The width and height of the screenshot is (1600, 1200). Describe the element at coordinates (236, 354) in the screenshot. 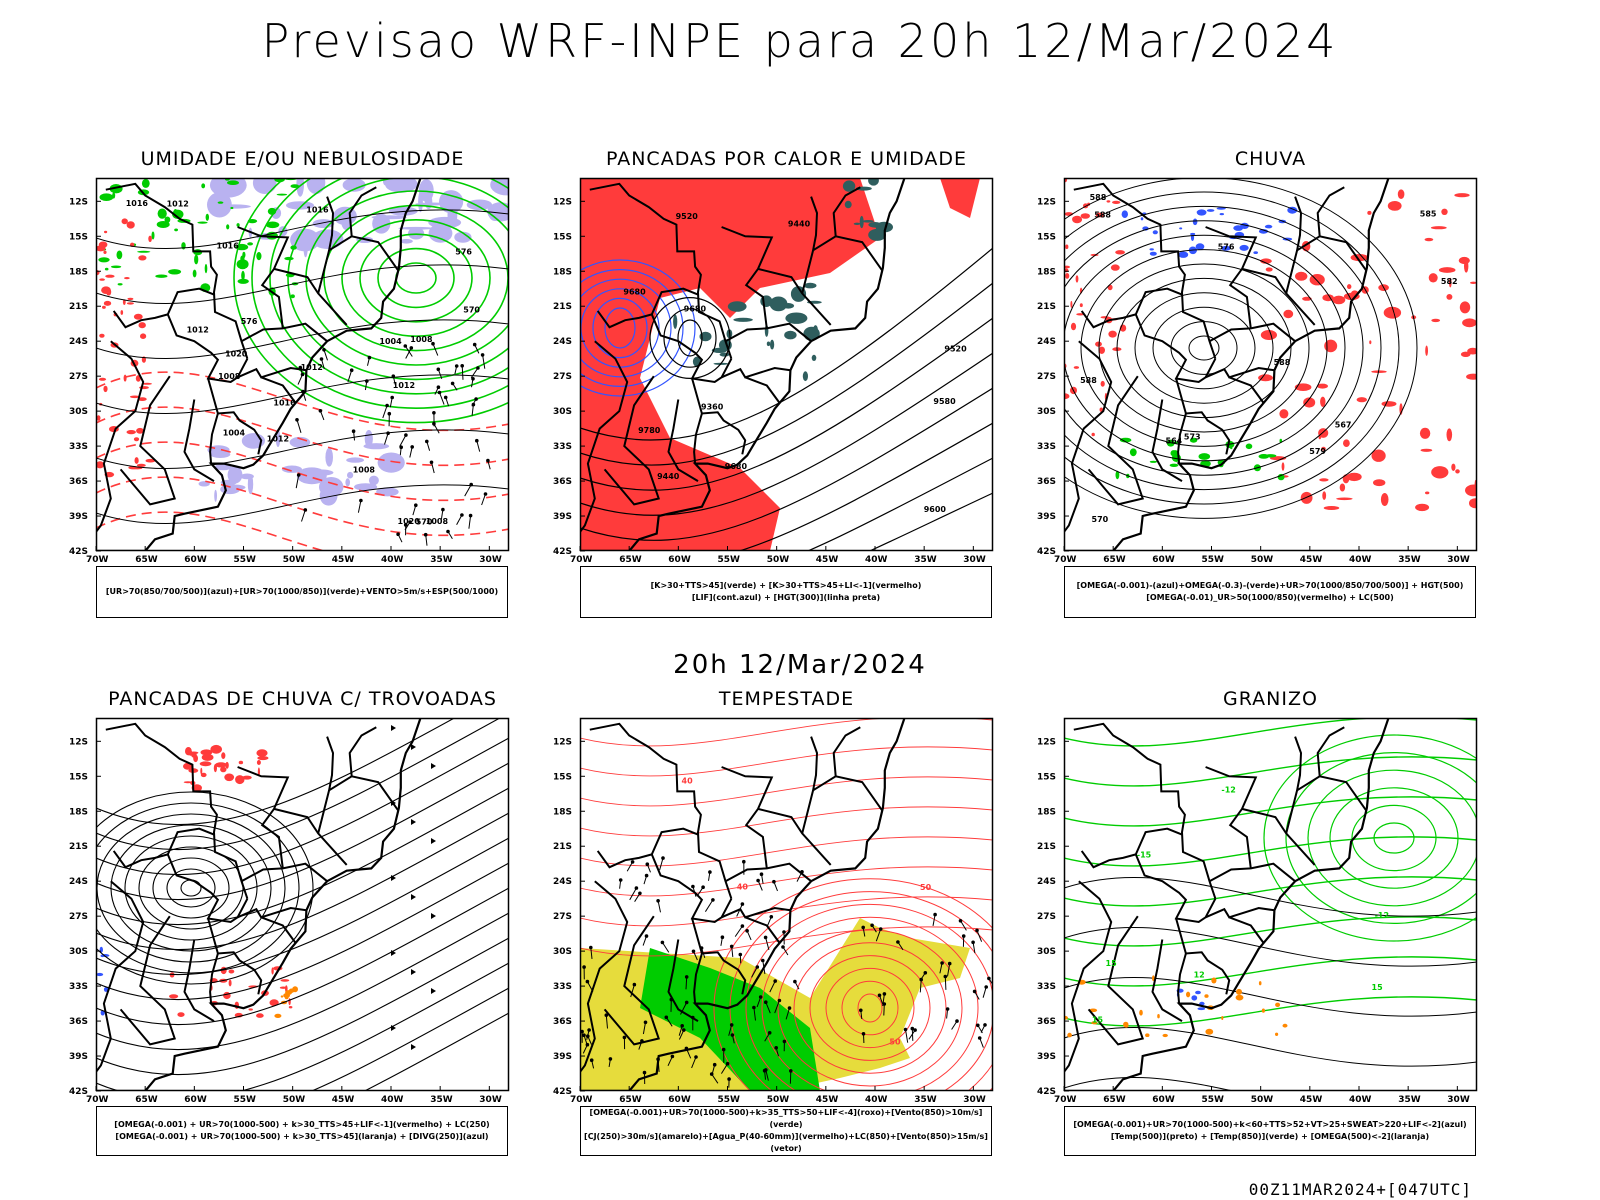

I see `contour-label: 1020` at that location.